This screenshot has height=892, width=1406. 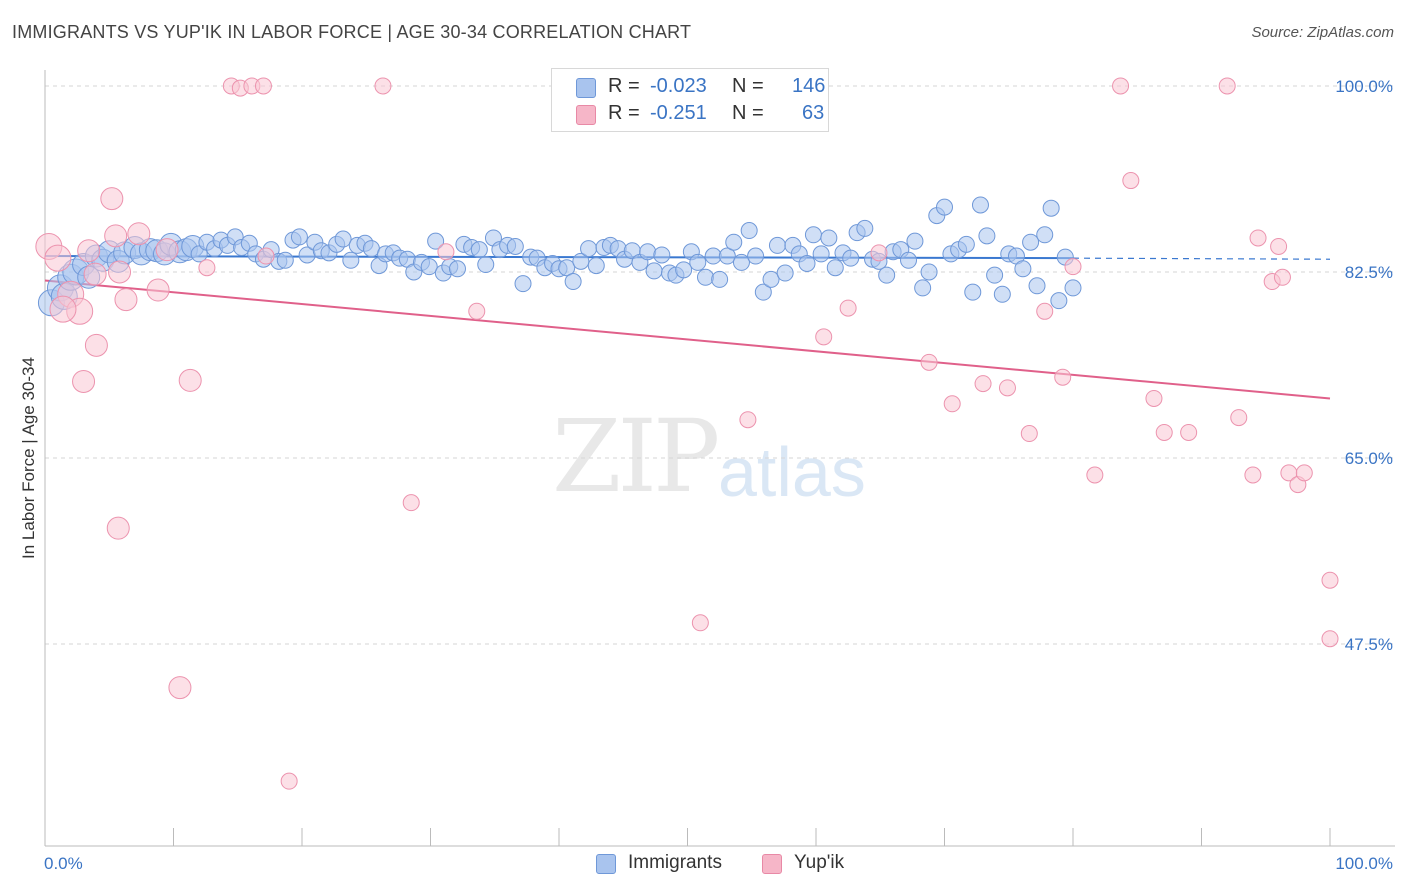 I want to click on x-tick-label: 100.0%, so click(x=1364, y=863).